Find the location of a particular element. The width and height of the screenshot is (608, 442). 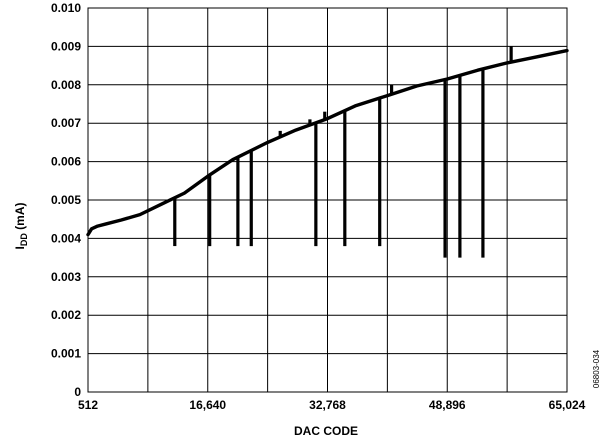

y-tick-label: 0.003 is located at coordinates (66, 277).